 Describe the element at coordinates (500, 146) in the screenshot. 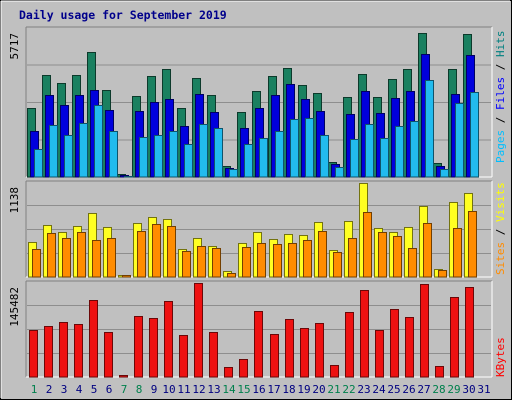

I see `legend-pages: Pages` at that location.